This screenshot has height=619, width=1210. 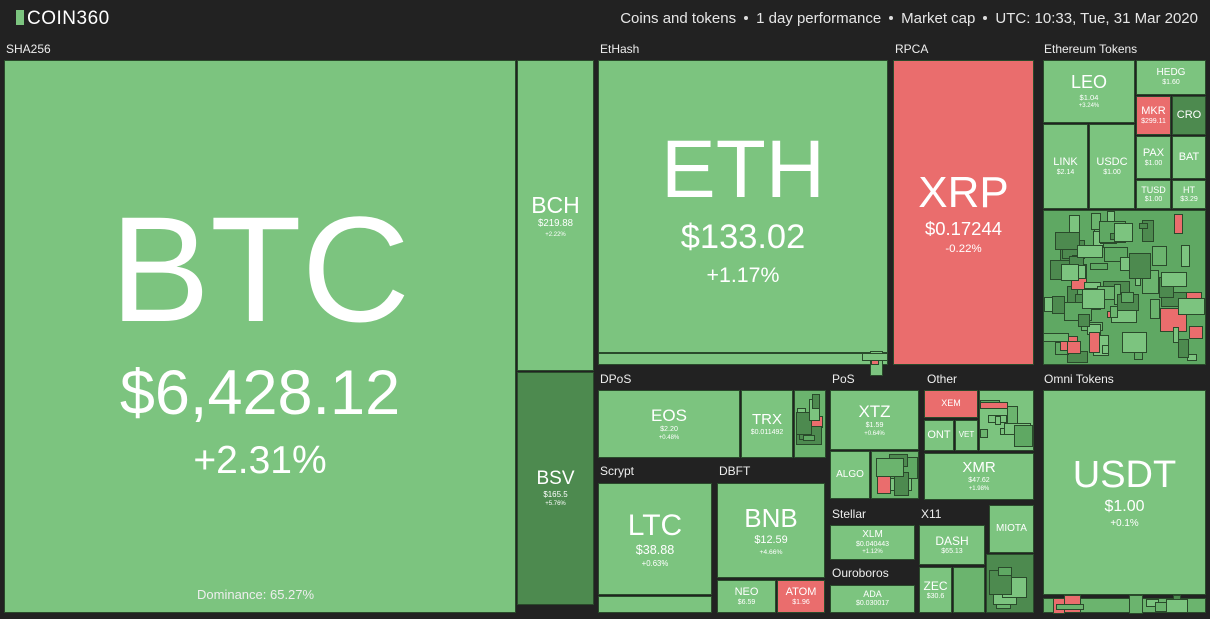 What do you see at coordinates (952, 545) in the screenshot?
I see `coin-tile: DASH $65.13` at bounding box center [952, 545].